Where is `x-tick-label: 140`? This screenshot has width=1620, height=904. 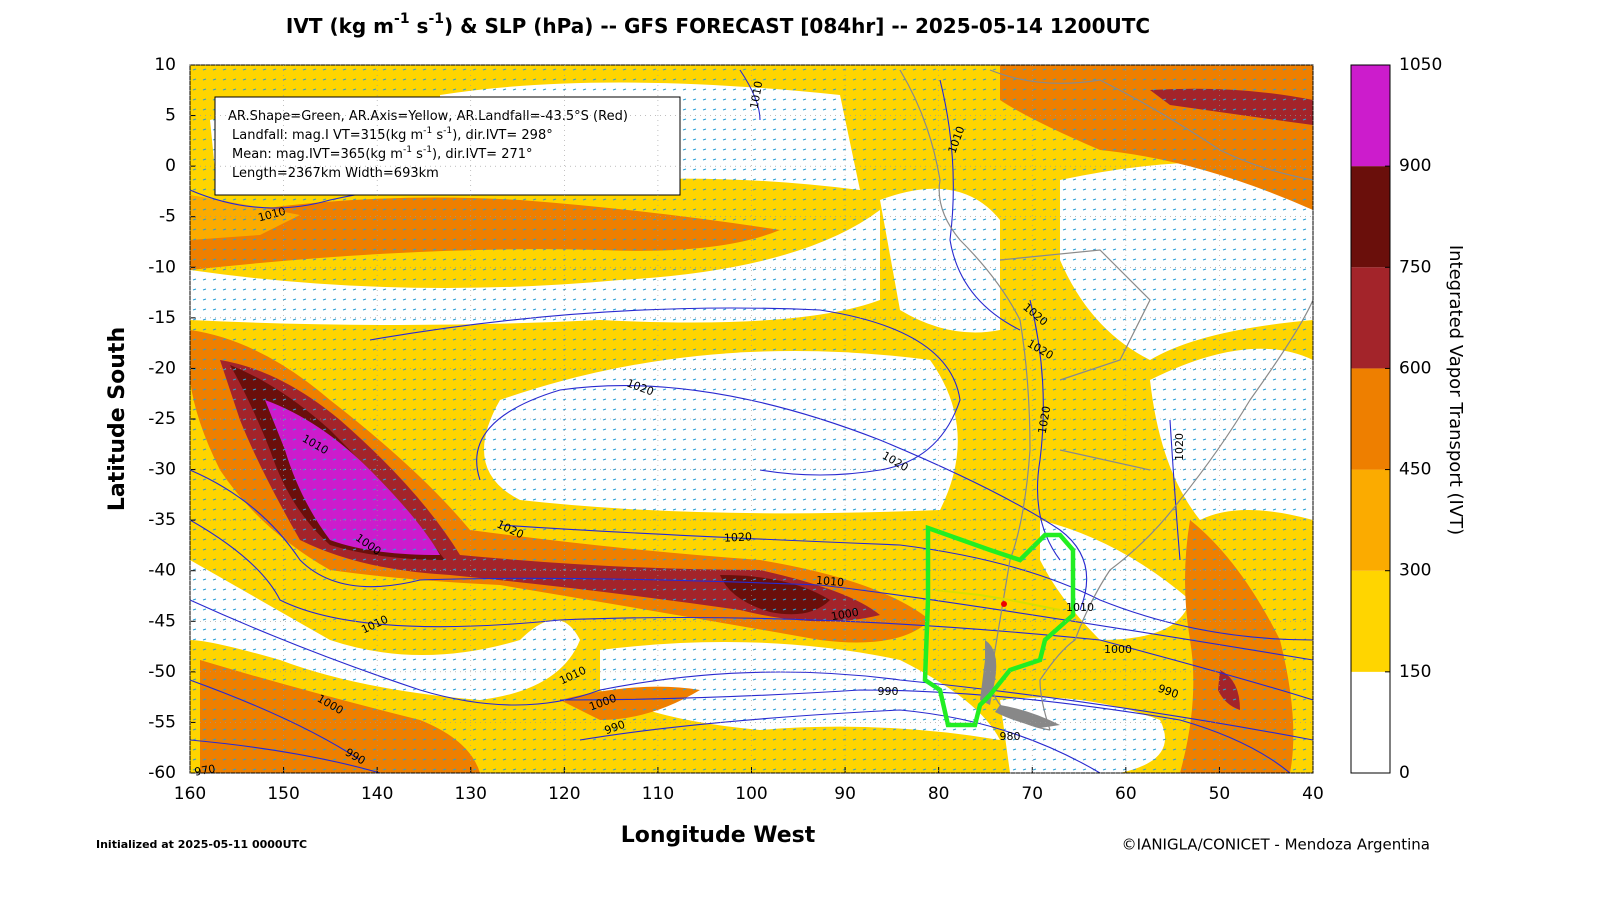 x-tick-label: 140 is located at coordinates (377, 794).